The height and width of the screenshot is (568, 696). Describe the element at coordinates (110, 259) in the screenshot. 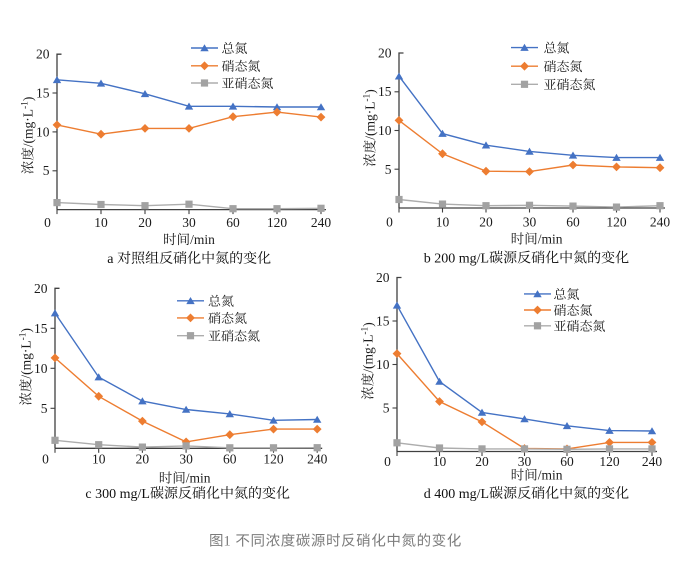

I see `svg-text: a` at that location.